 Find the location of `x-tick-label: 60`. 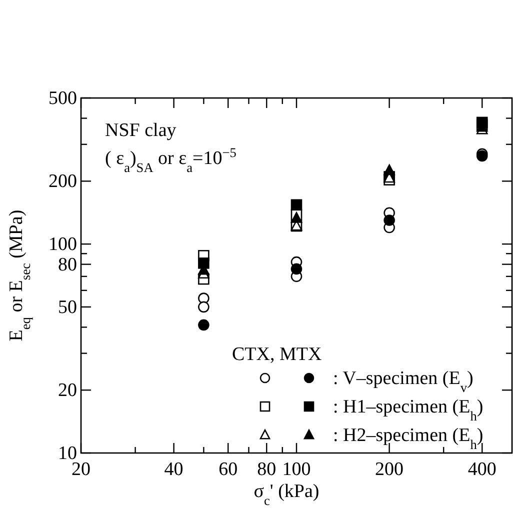

x-tick-label: 60 is located at coordinates (228, 469).